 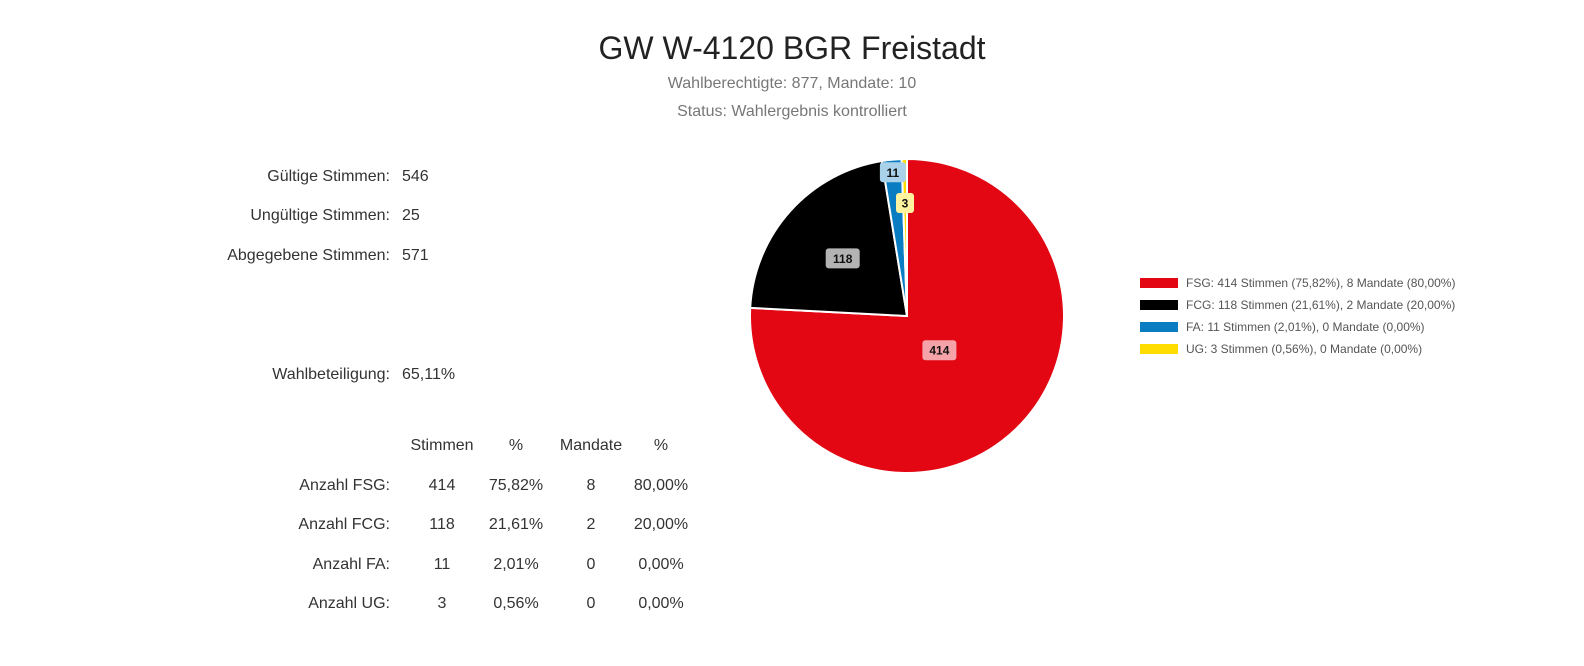 I want to click on legend-label: UG: 3 Stimmen (0,56%), 0 Mandate (0,00%), so click(x=1304, y=349).